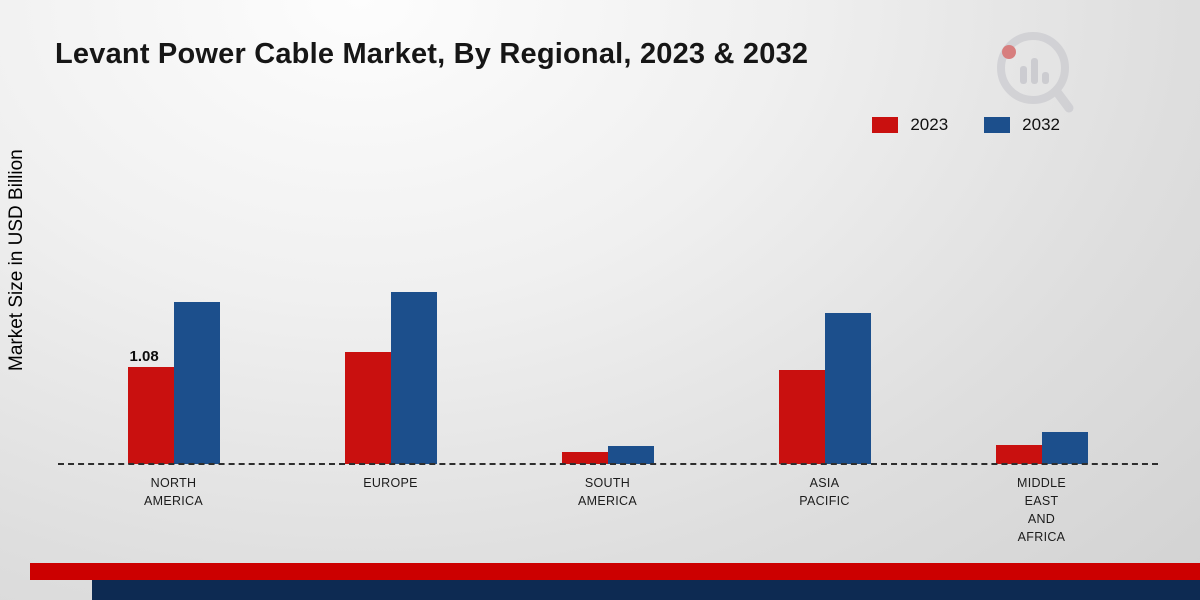  I want to click on bar-2032-middle-east-and-africa, so click(1064, 448).